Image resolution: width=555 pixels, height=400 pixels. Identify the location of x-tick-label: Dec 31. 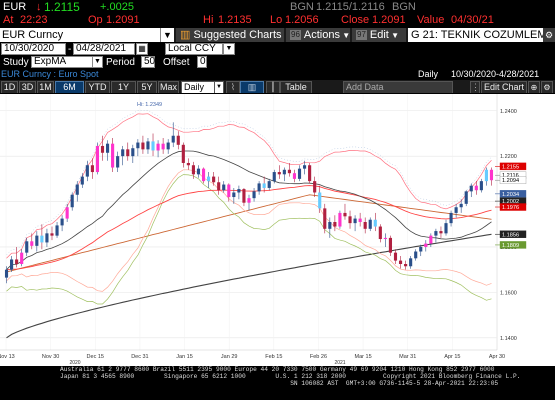
(139, 357).